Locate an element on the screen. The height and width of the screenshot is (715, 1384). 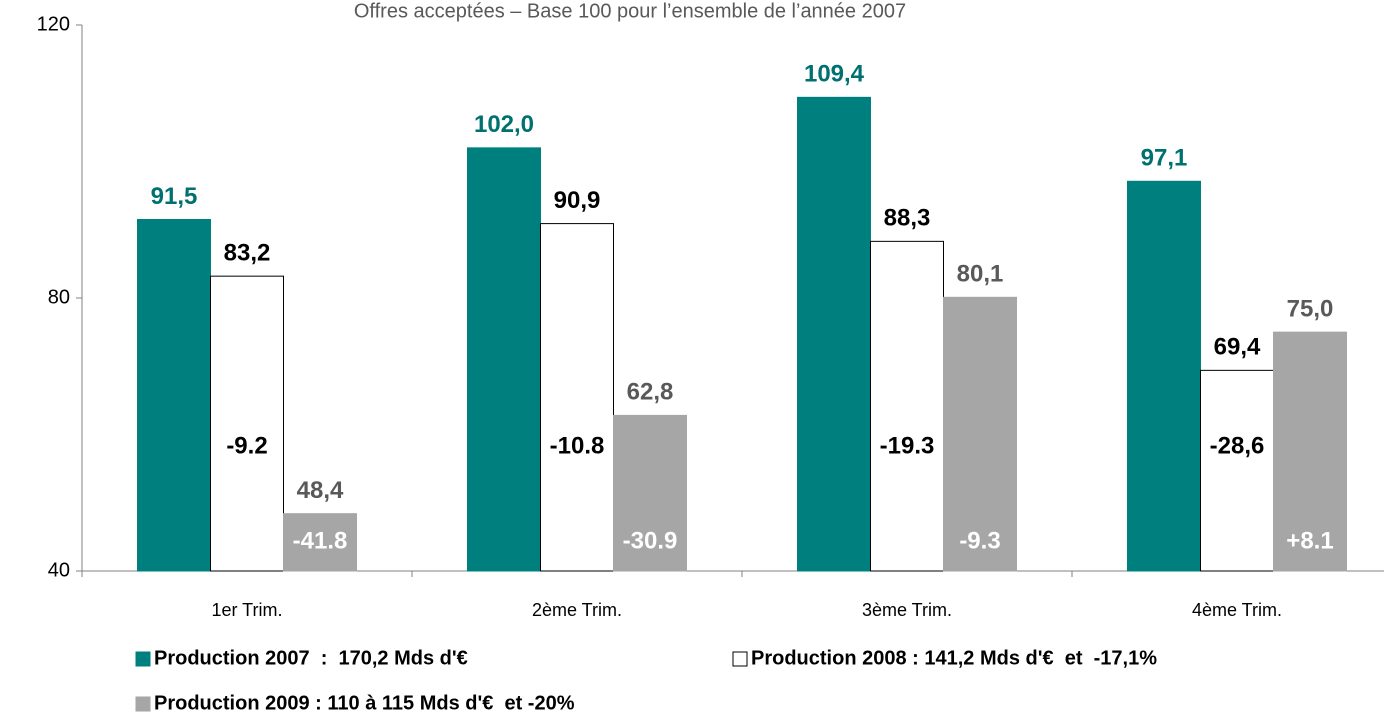
change-label: -9.2 is located at coordinates (246, 445).